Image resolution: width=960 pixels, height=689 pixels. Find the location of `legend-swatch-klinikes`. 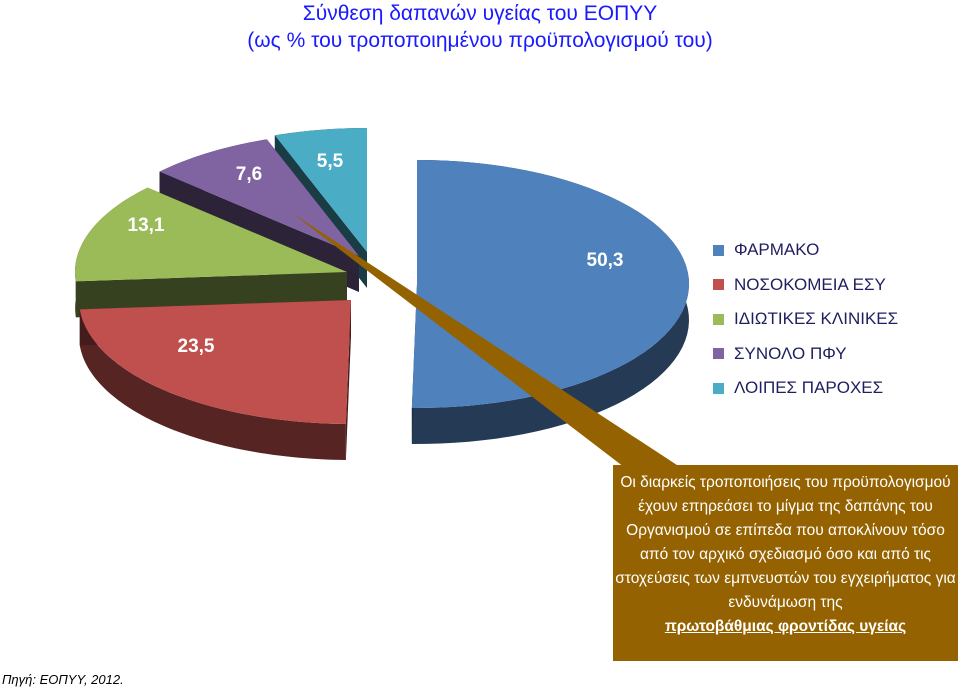

legend-swatch-klinikes is located at coordinates (718, 319).